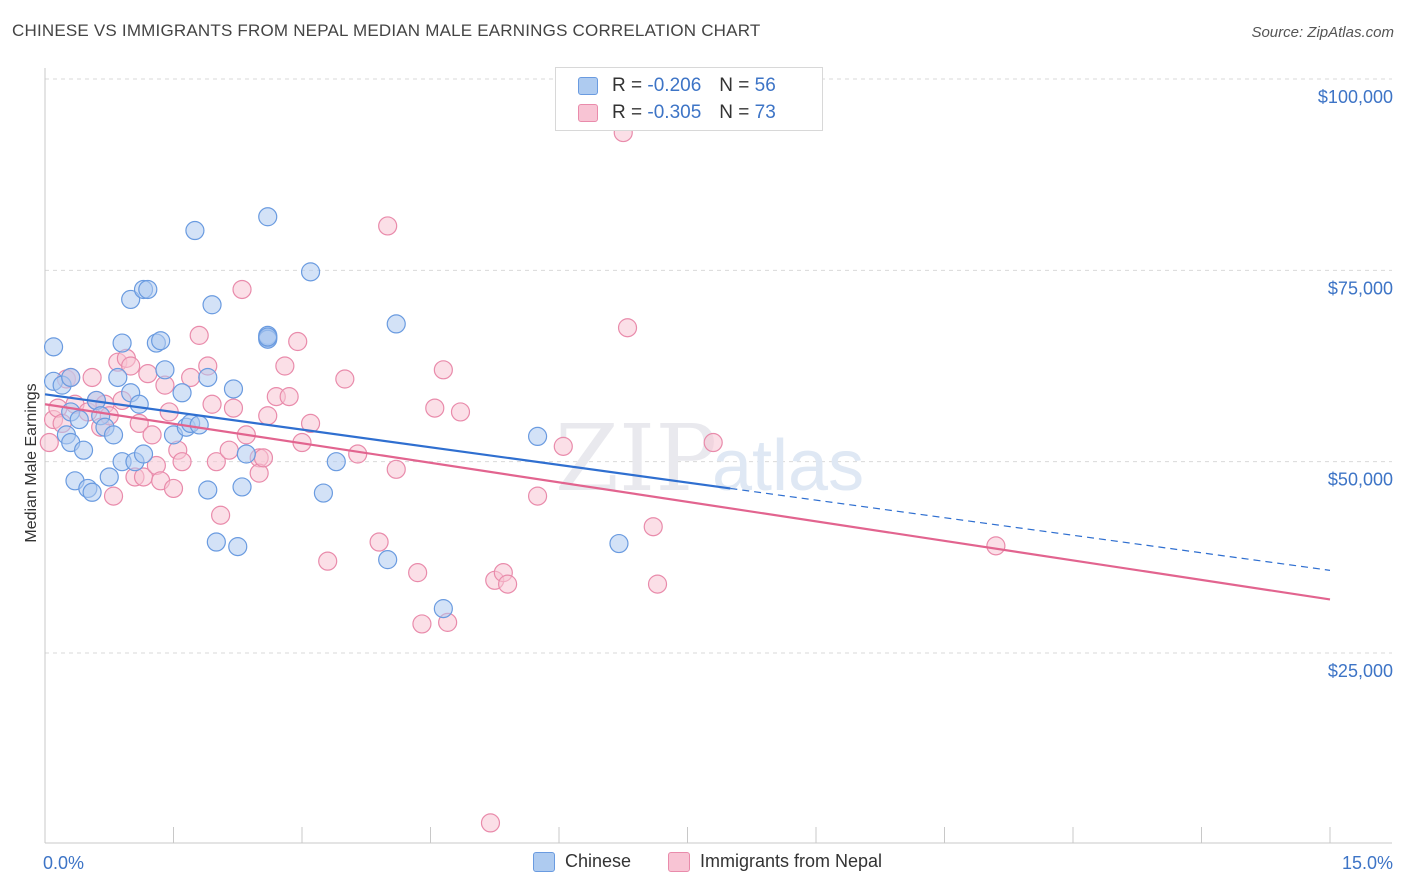  What do you see at coordinates (674, 85) in the screenshot?
I see `legend-r-value: -0.206` at bounding box center [674, 85].